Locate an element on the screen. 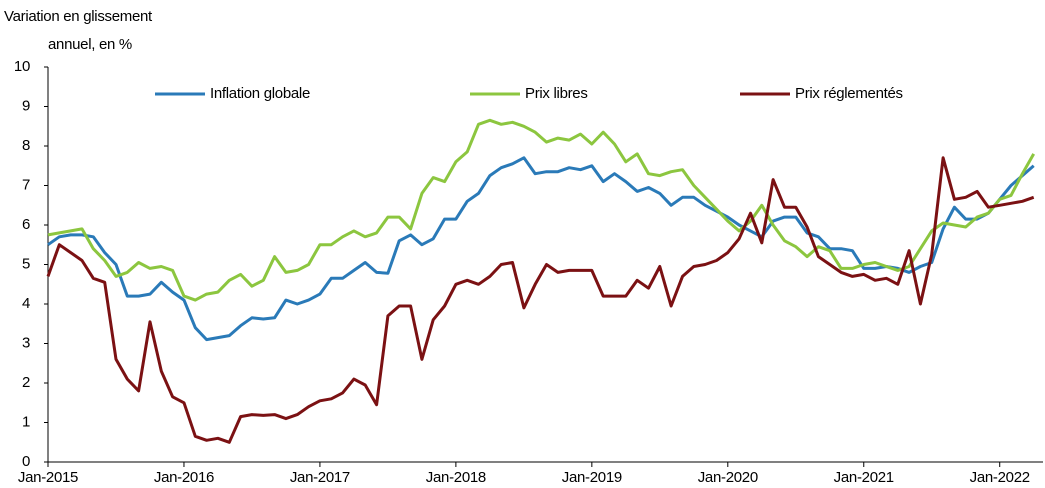  x-tick-label: Jan-2019 is located at coordinates (592, 477).